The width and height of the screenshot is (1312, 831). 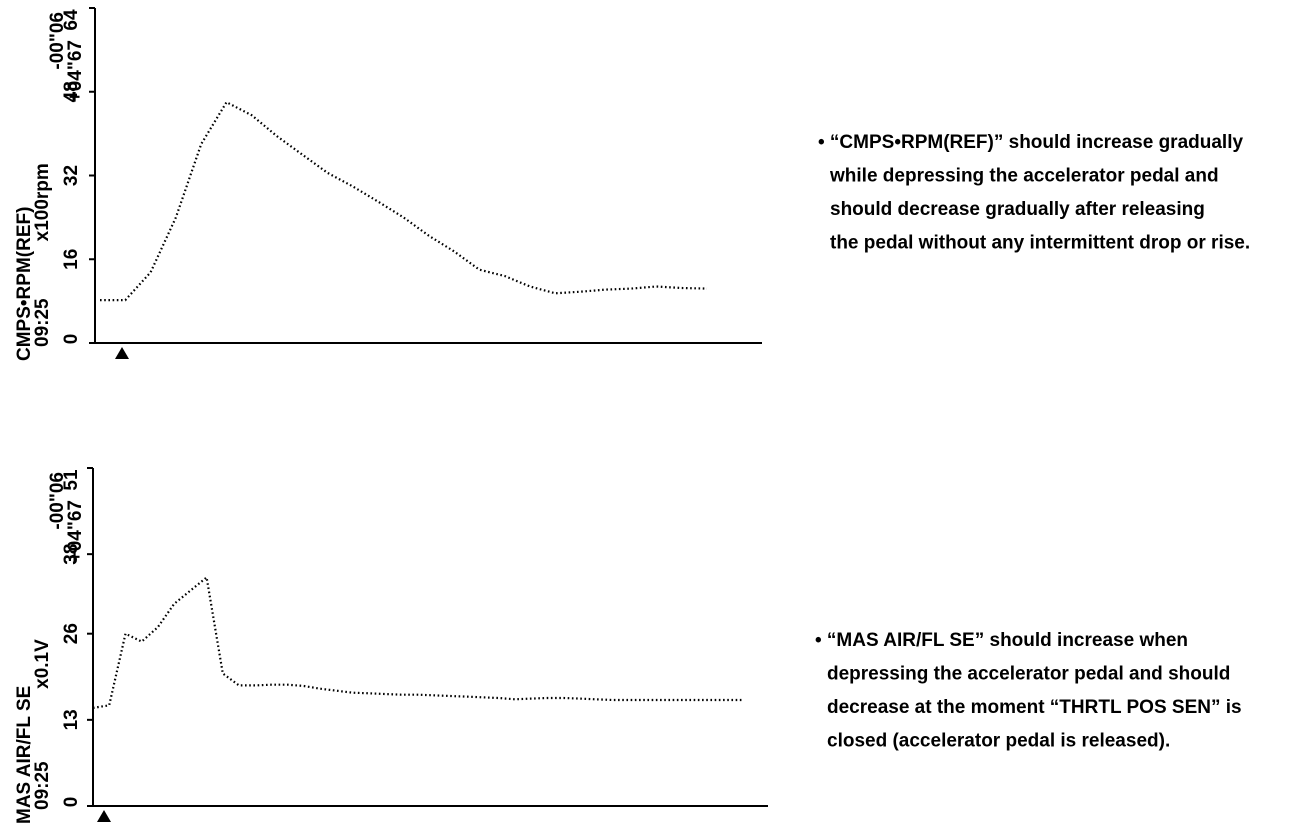 What do you see at coordinates (71, 719) in the screenshot?
I see `y-tick-label: 13` at bounding box center [71, 719].